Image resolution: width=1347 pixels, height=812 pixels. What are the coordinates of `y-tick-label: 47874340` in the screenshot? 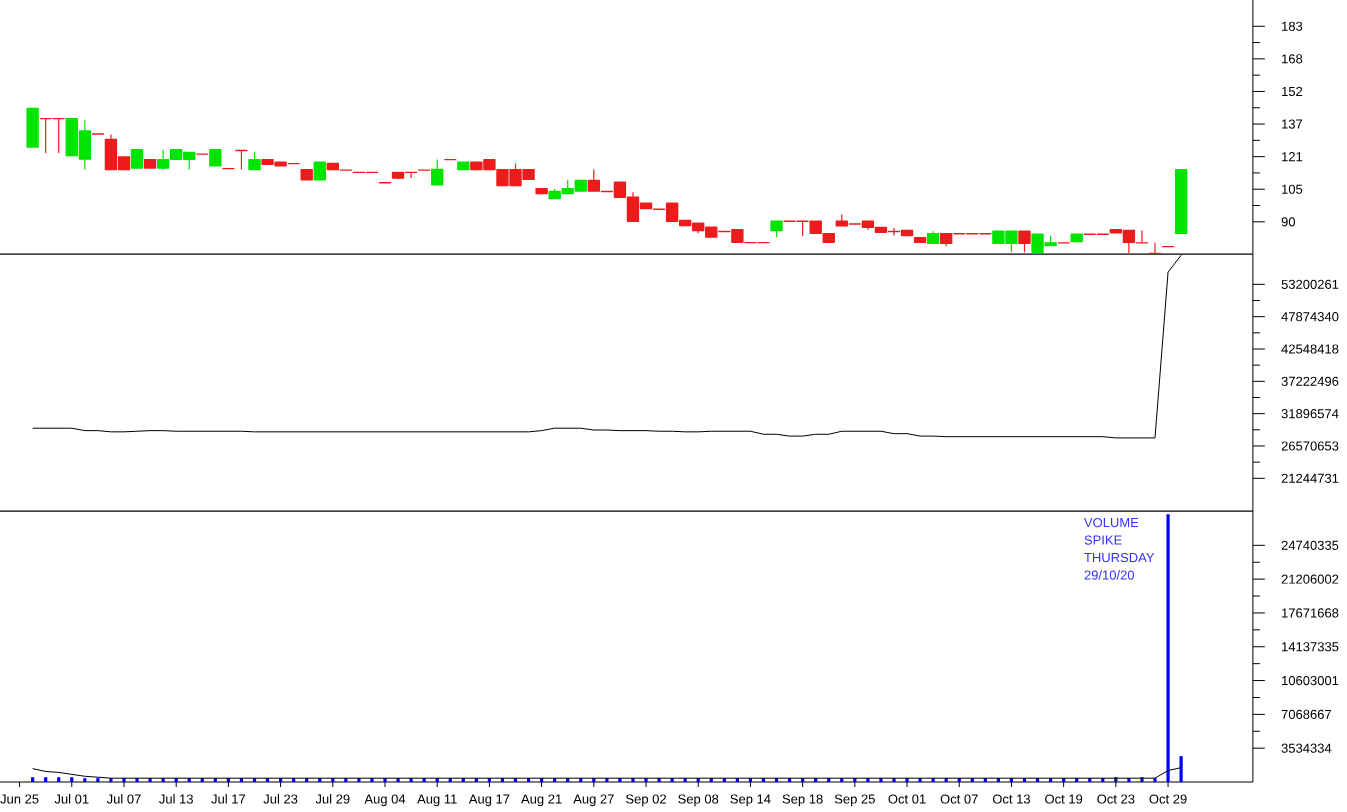 It's located at (1310, 317).